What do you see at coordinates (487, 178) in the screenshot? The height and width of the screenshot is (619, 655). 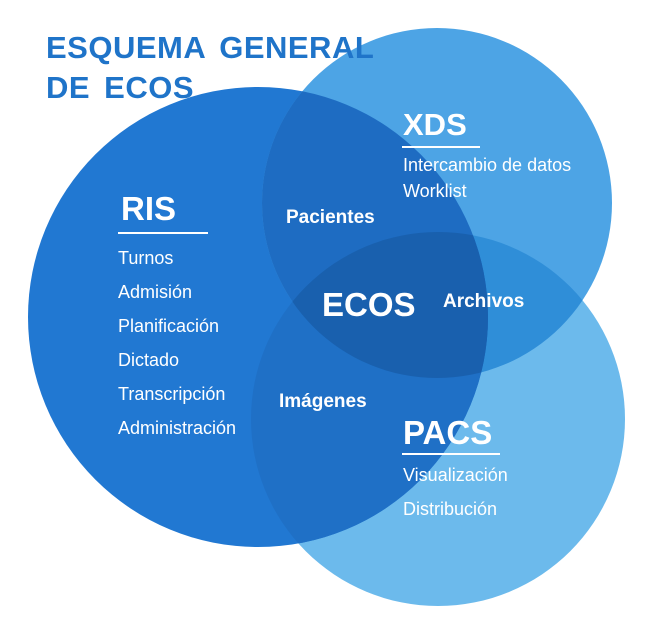 I see `xds-list: Intercambio de datos Worklist` at bounding box center [487, 178].